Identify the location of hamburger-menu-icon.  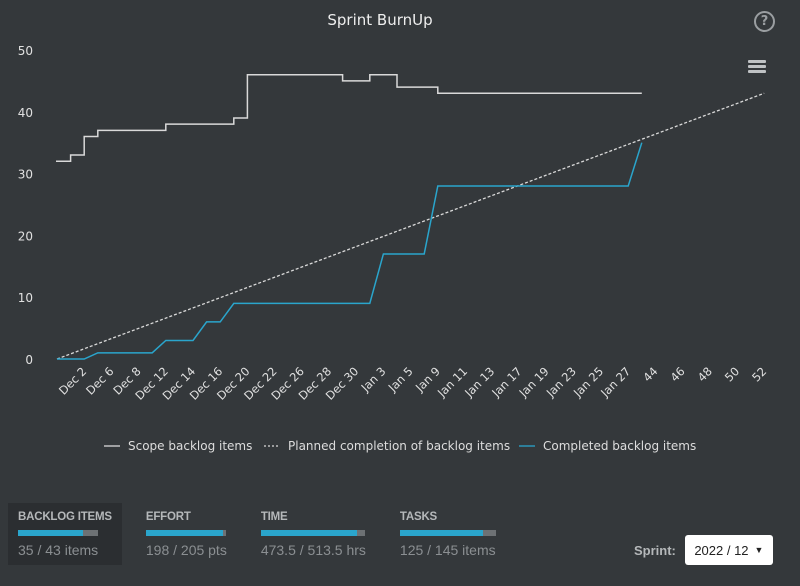
(757, 67).